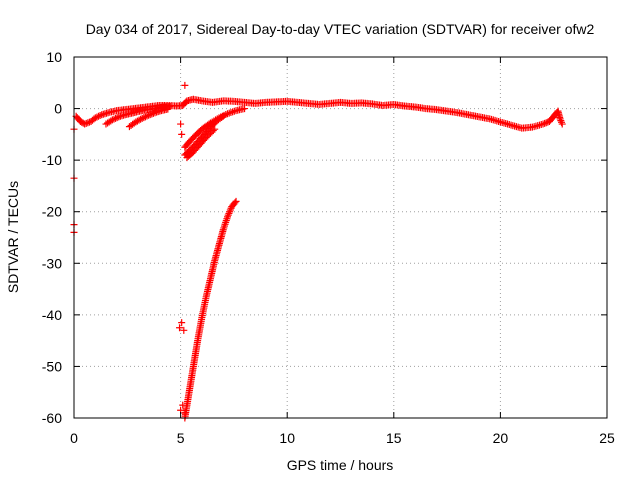  What do you see at coordinates (58, 109) in the screenshot?
I see `y-tick-label: 0` at bounding box center [58, 109].